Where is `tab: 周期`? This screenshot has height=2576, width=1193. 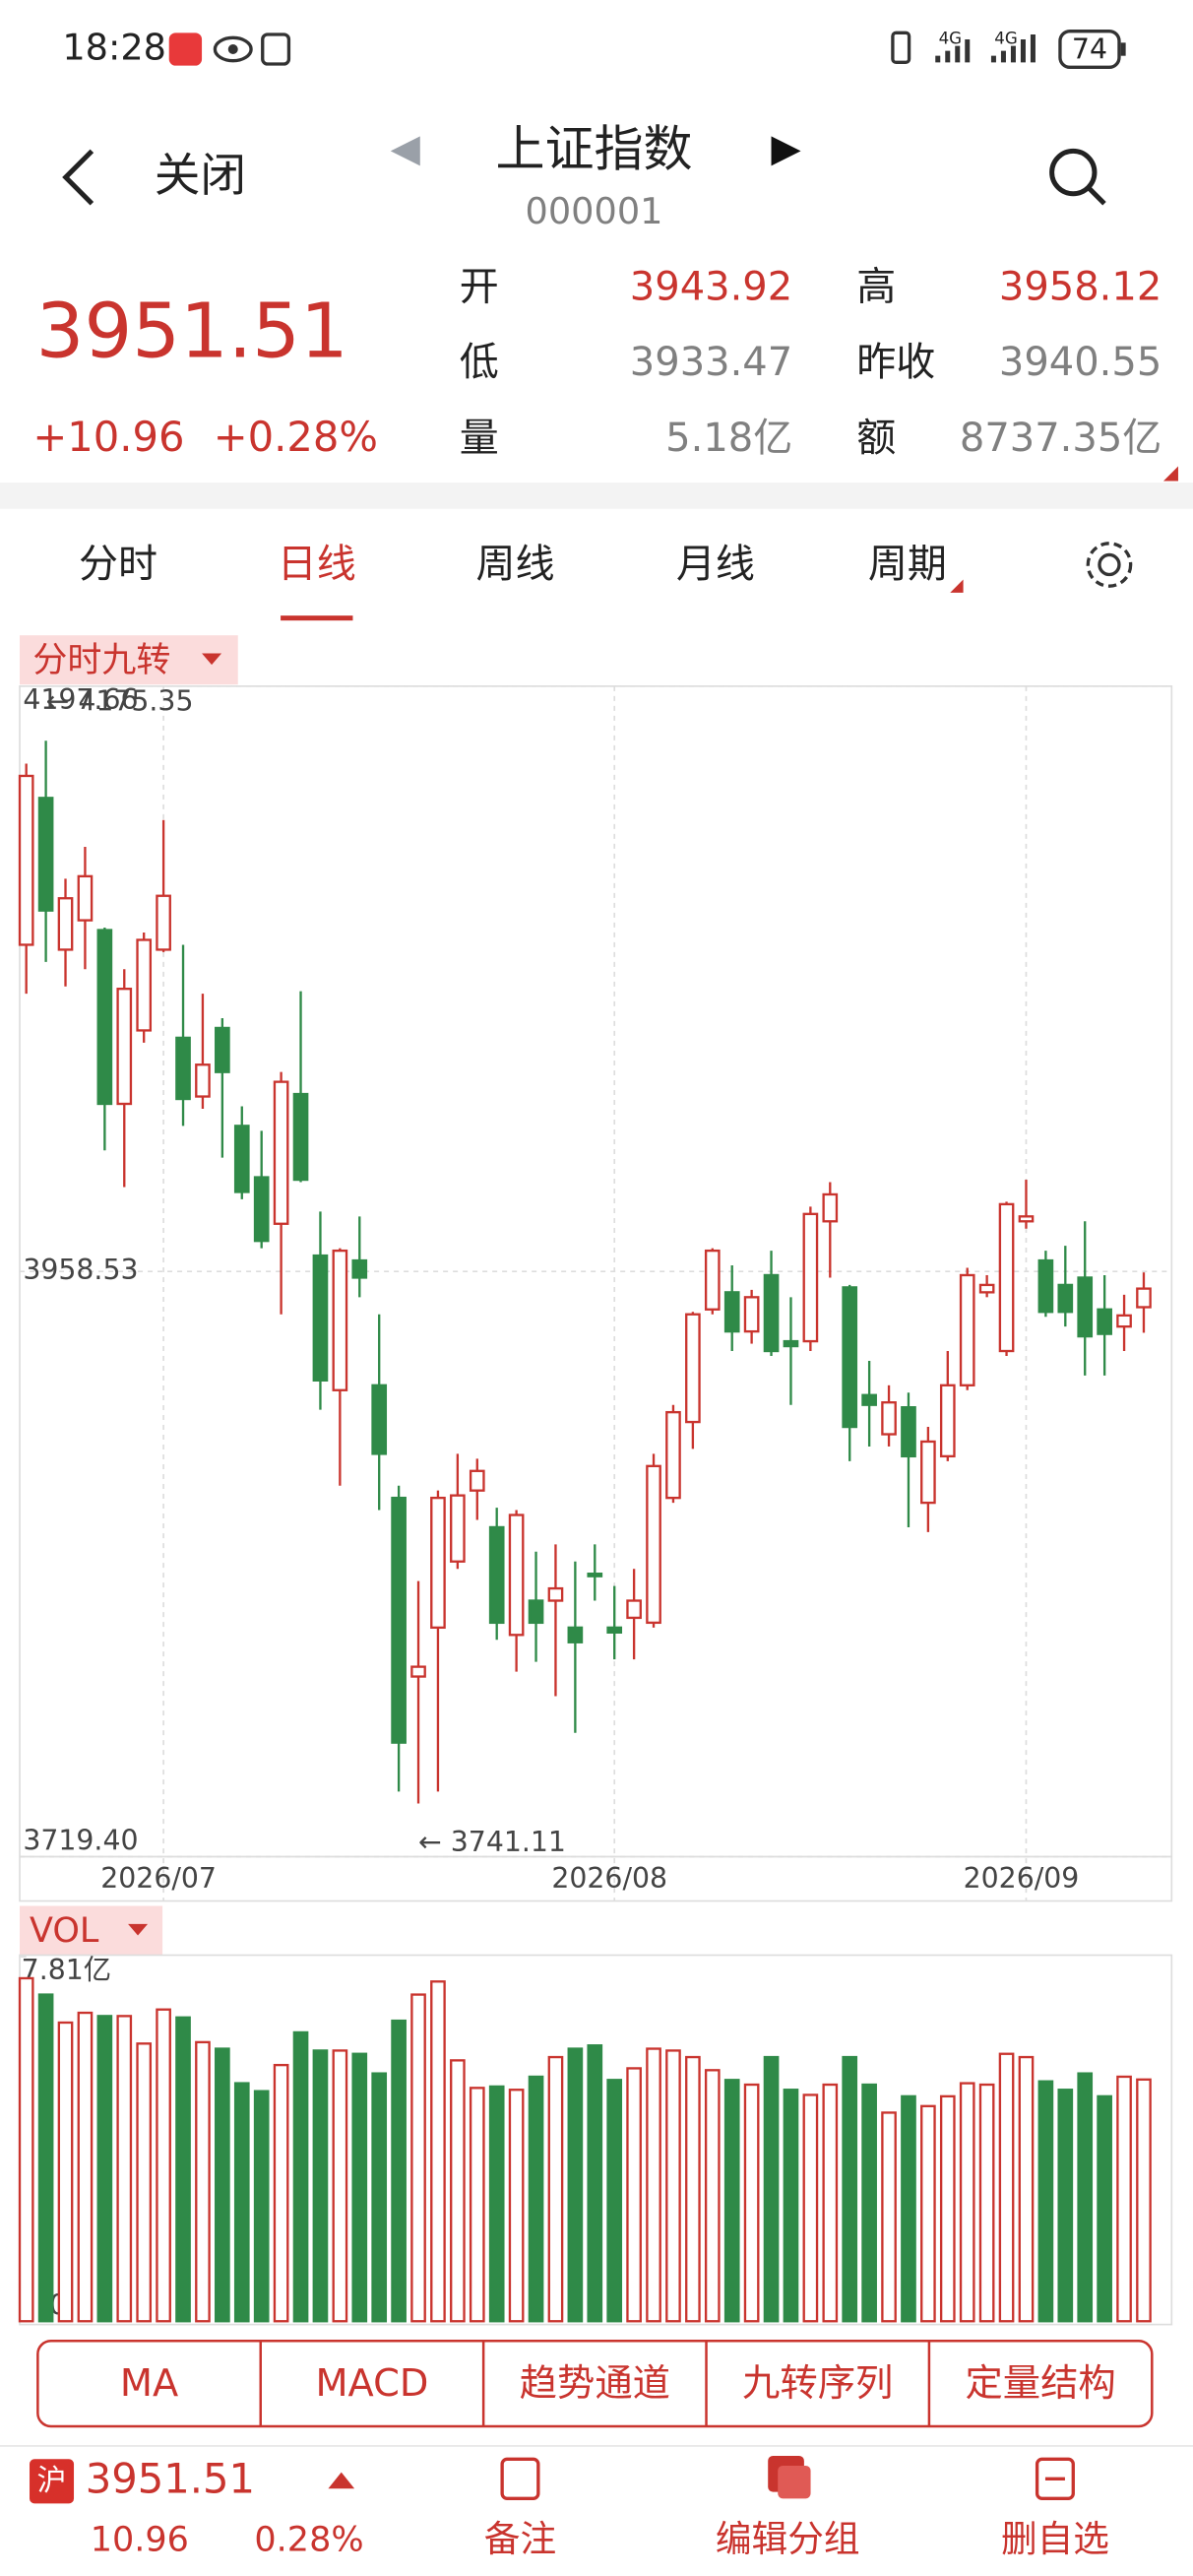
tab: 周期 is located at coordinates (907, 564).